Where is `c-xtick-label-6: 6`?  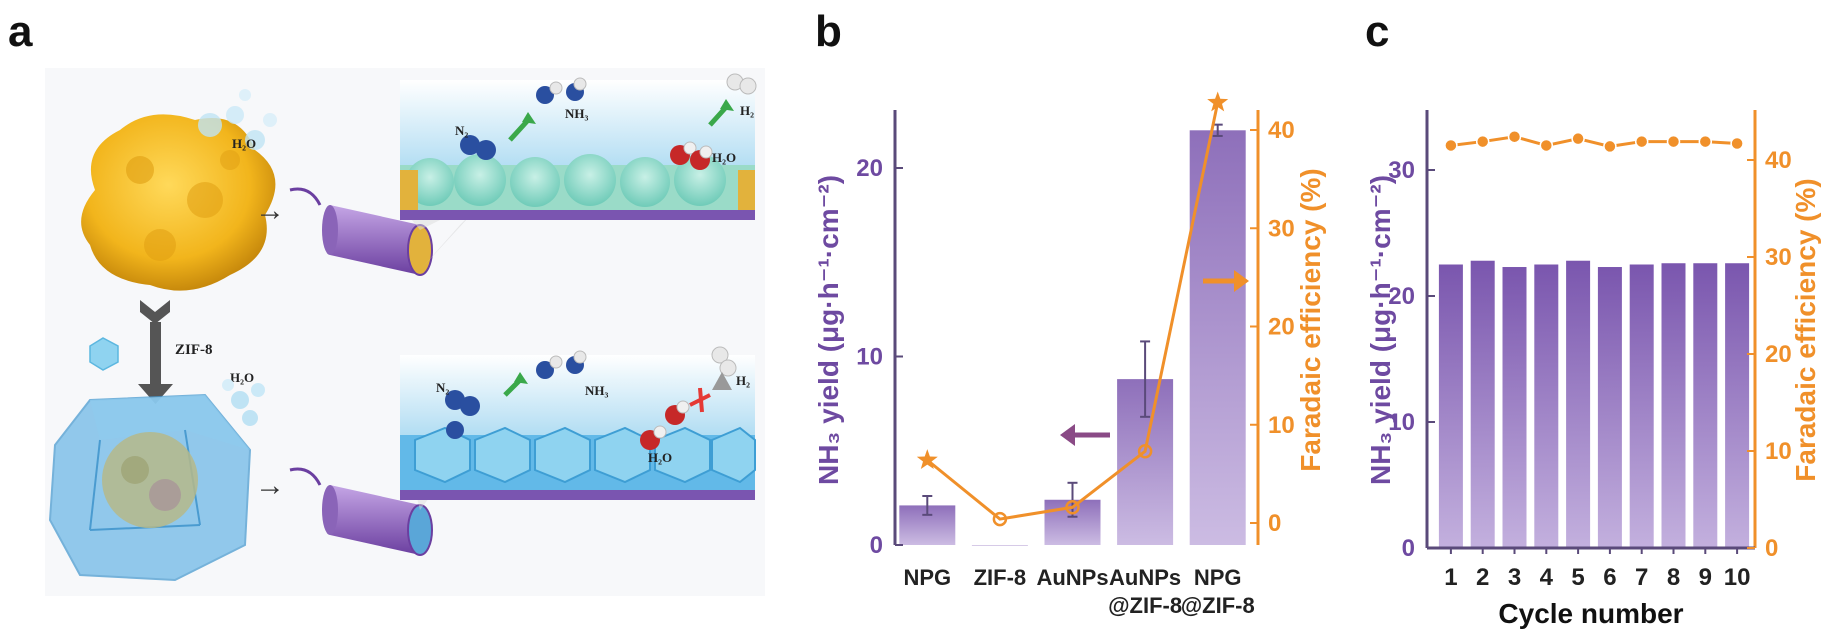 c-xtick-label-6: 6 is located at coordinates (1609, 577).